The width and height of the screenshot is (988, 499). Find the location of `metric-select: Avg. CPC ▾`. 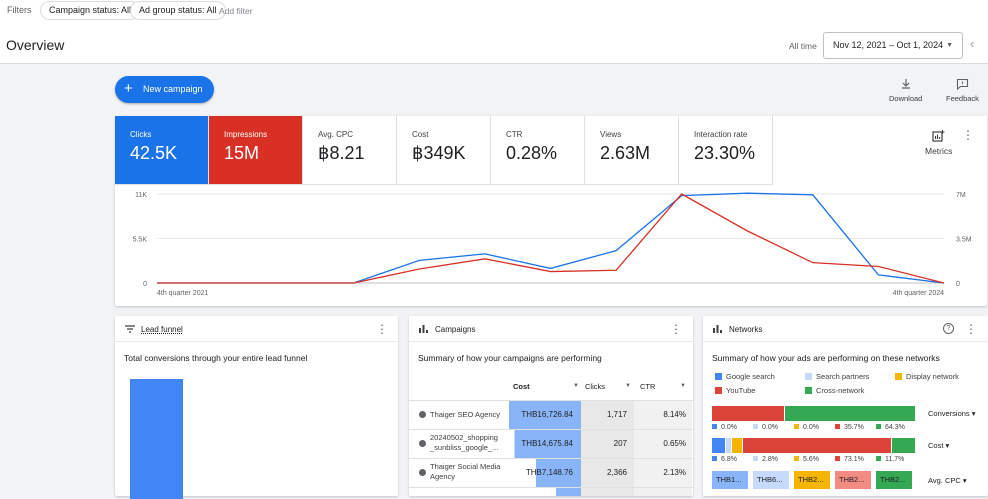

metric-select: Avg. CPC ▾ is located at coordinates (947, 480).